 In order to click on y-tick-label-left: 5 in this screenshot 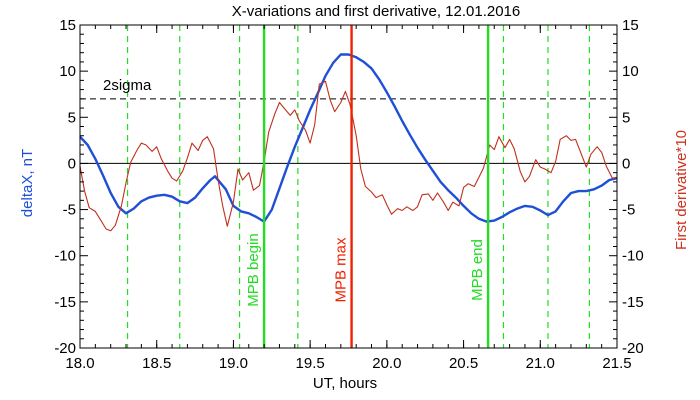, I will do `click(72, 117)`.